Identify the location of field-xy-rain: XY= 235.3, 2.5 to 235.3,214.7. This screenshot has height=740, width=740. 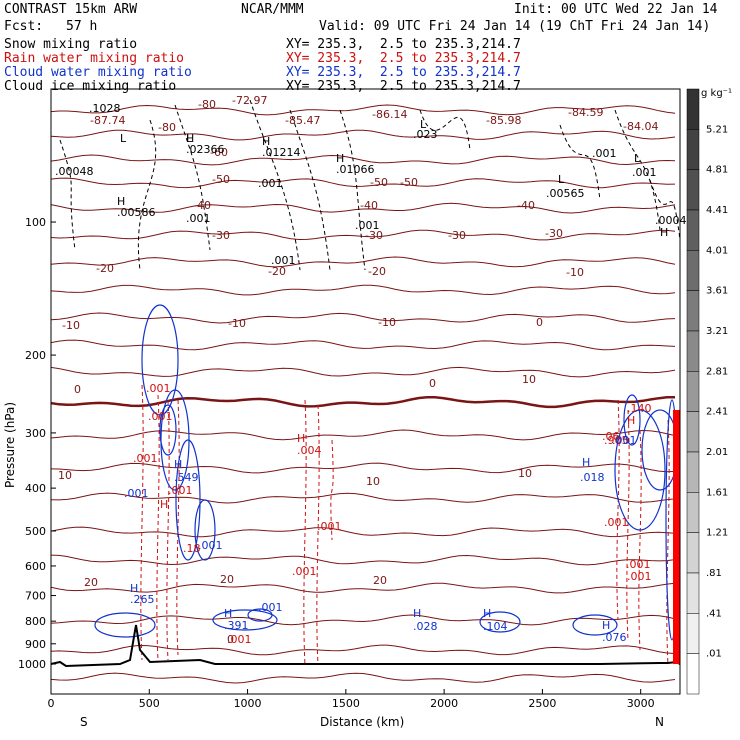
(403, 58).